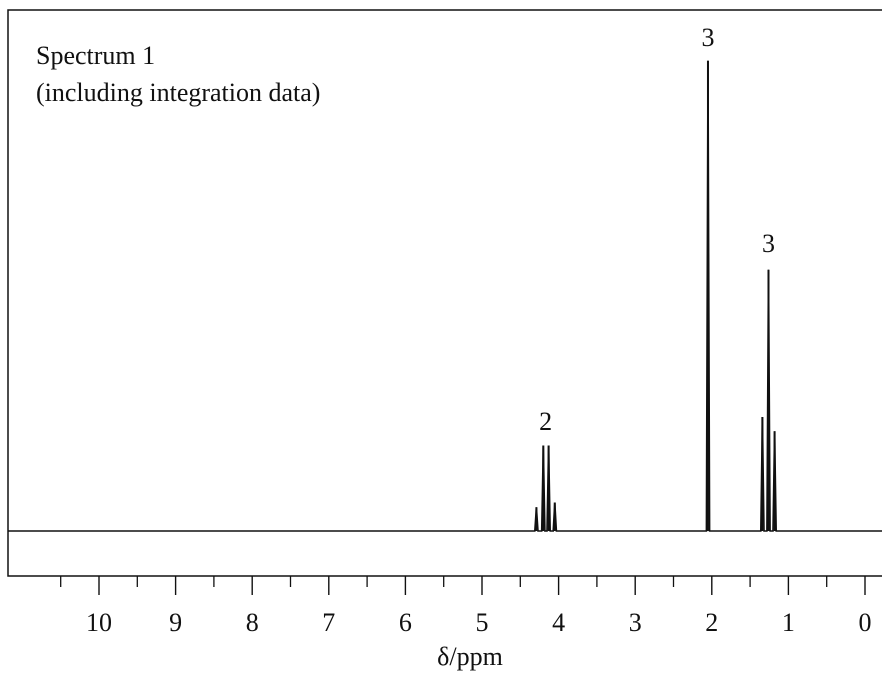  I want to click on tick-label: 5, so click(482, 622).